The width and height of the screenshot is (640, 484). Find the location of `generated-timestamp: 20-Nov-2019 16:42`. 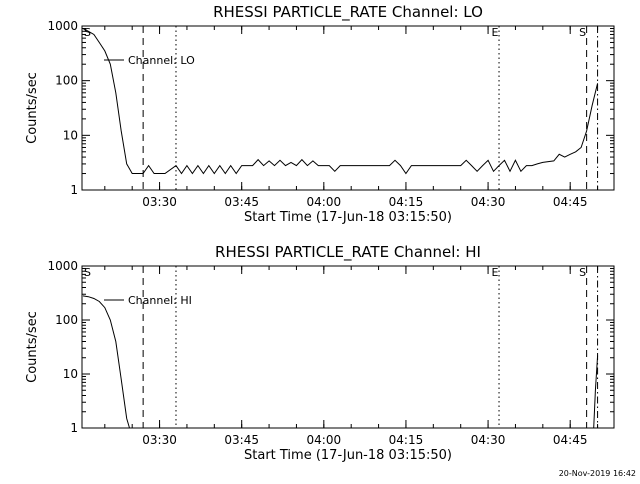

generated-timestamp: 20-Nov-2019 16:42 is located at coordinates (597, 473).